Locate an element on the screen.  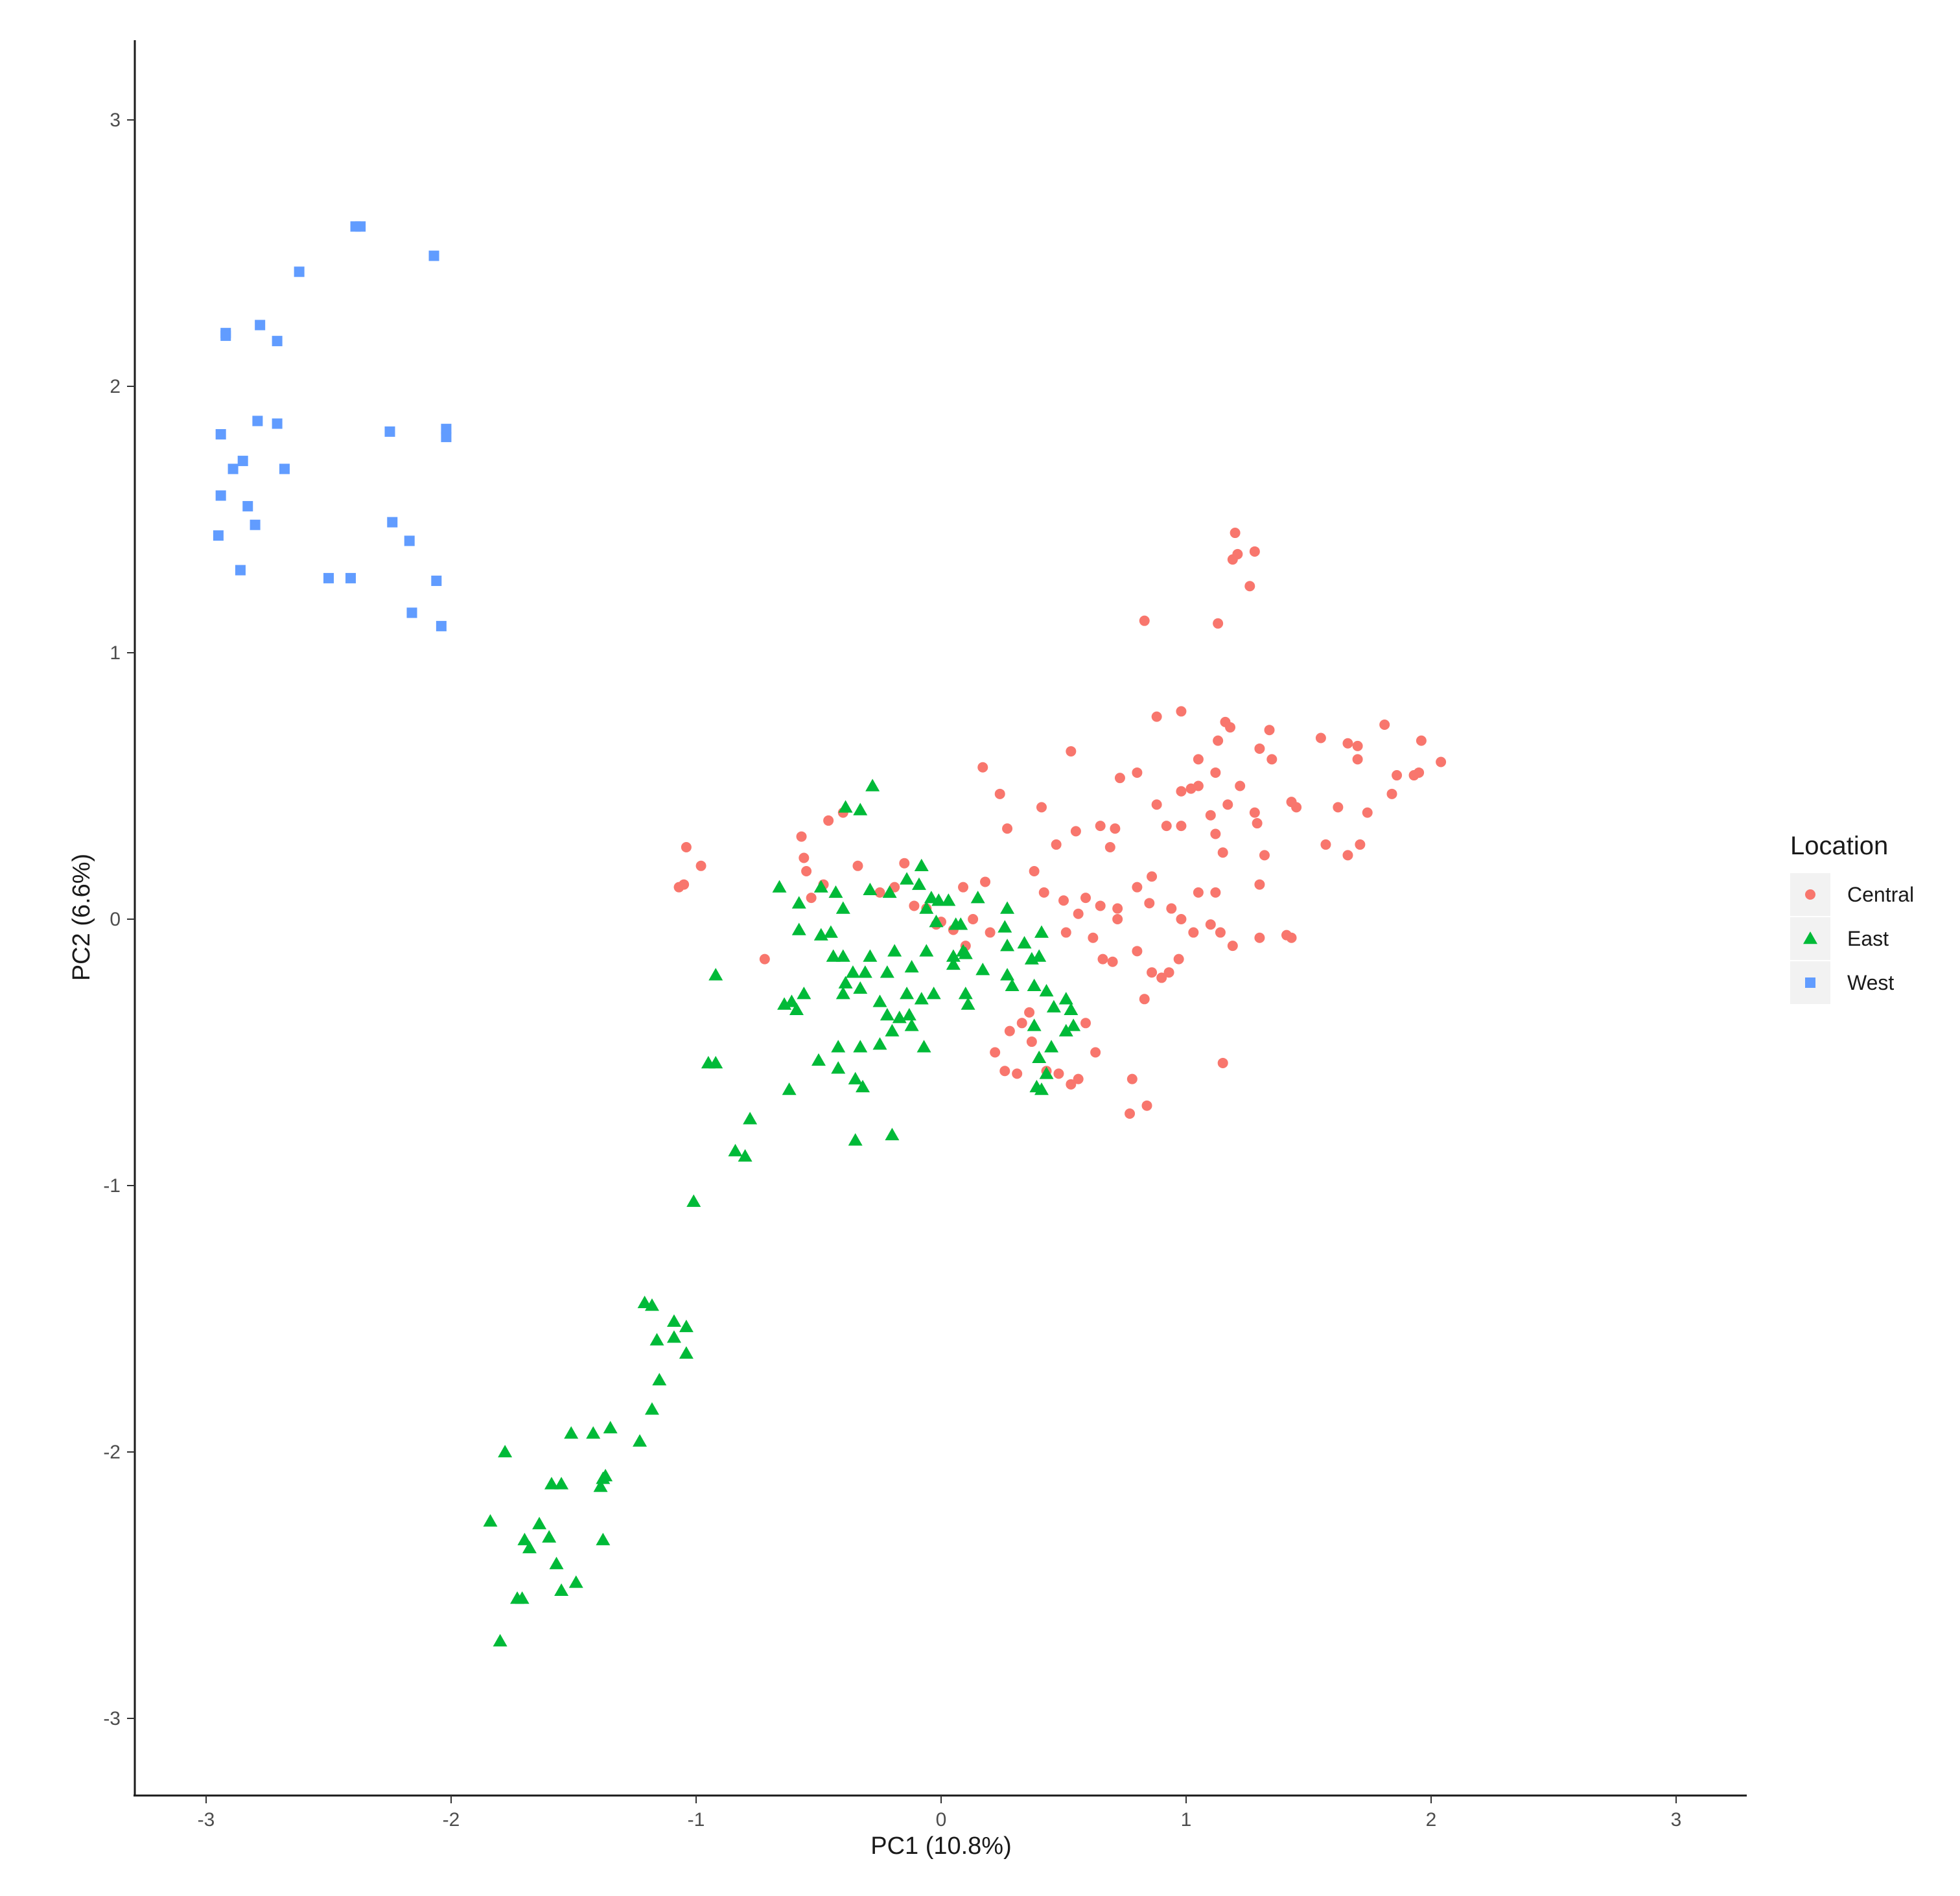
legend-title: Location is located at coordinates (1839, 846).